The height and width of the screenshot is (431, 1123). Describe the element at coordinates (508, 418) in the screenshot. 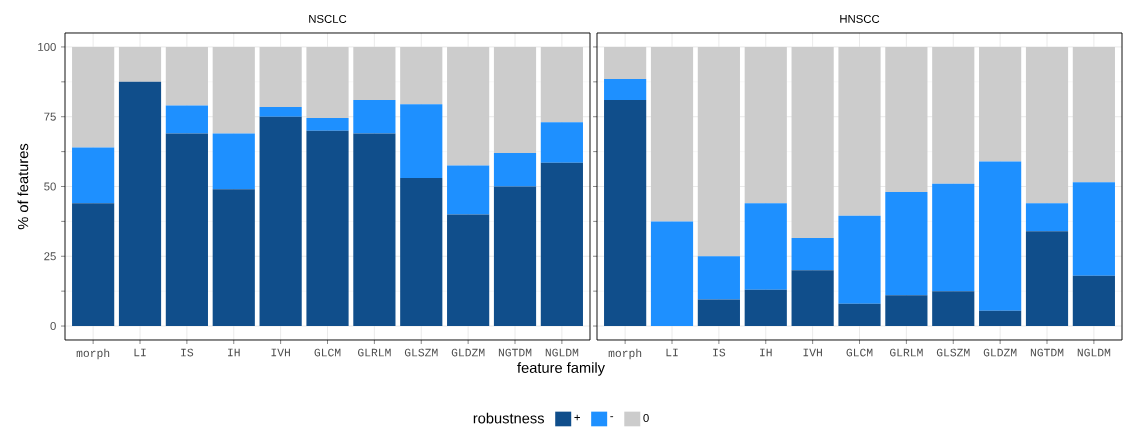

I see `legend-title: robustness` at that location.